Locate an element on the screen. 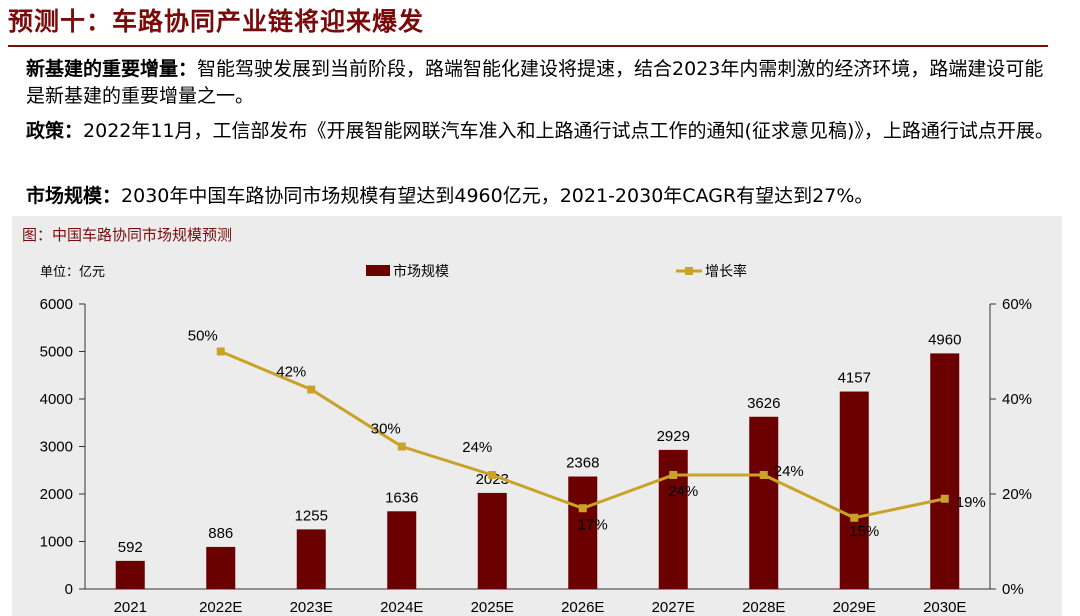 This screenshot has height=616, width=1080. paragraph-label: 政策： is located at coordinates (55, 131).